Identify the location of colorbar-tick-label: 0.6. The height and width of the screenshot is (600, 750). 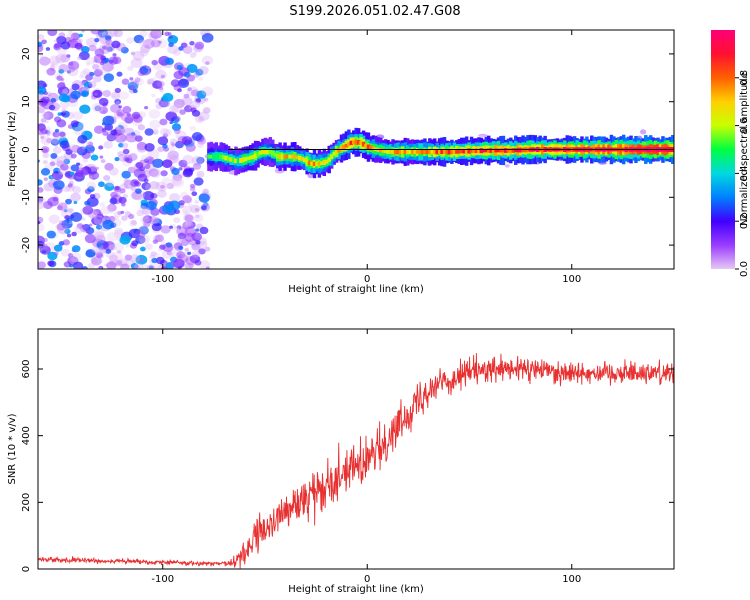
(744, 126).